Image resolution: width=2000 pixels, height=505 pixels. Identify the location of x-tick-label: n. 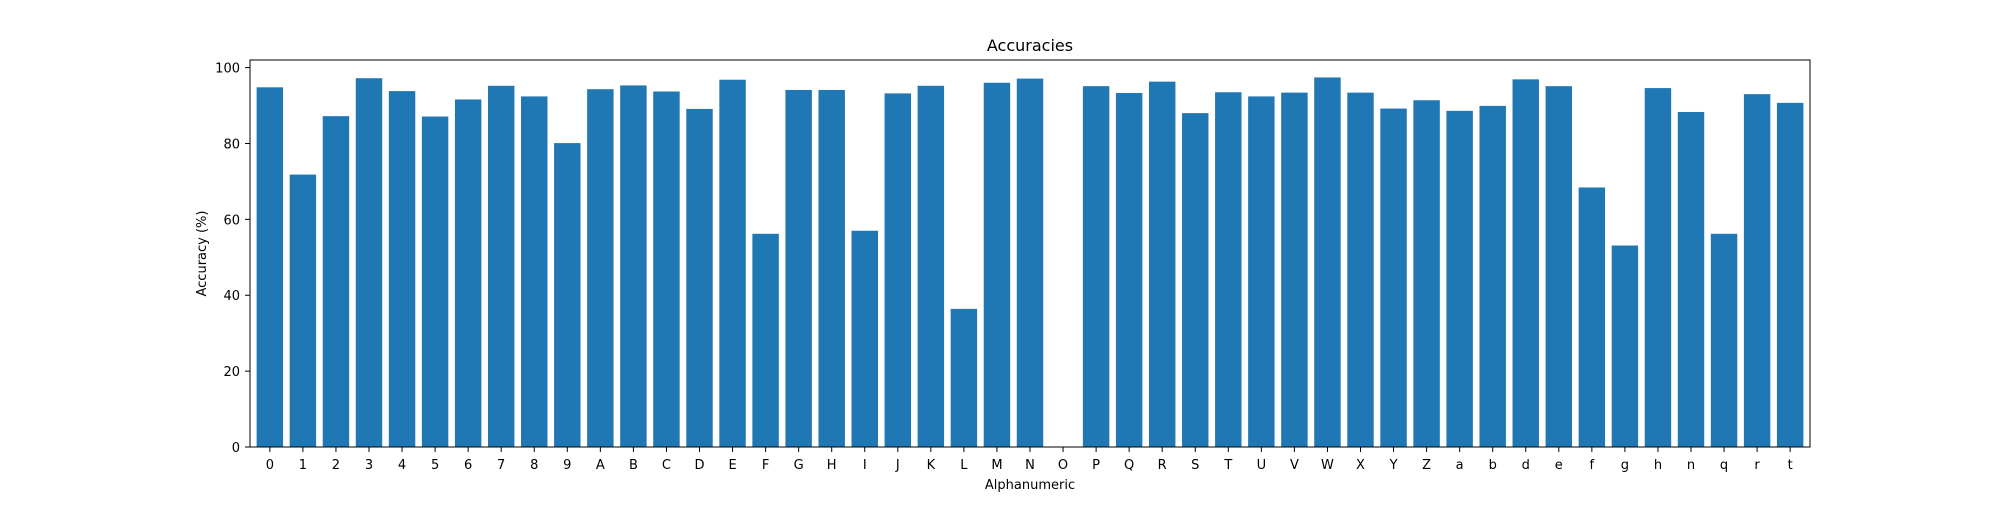
(1691, 465).